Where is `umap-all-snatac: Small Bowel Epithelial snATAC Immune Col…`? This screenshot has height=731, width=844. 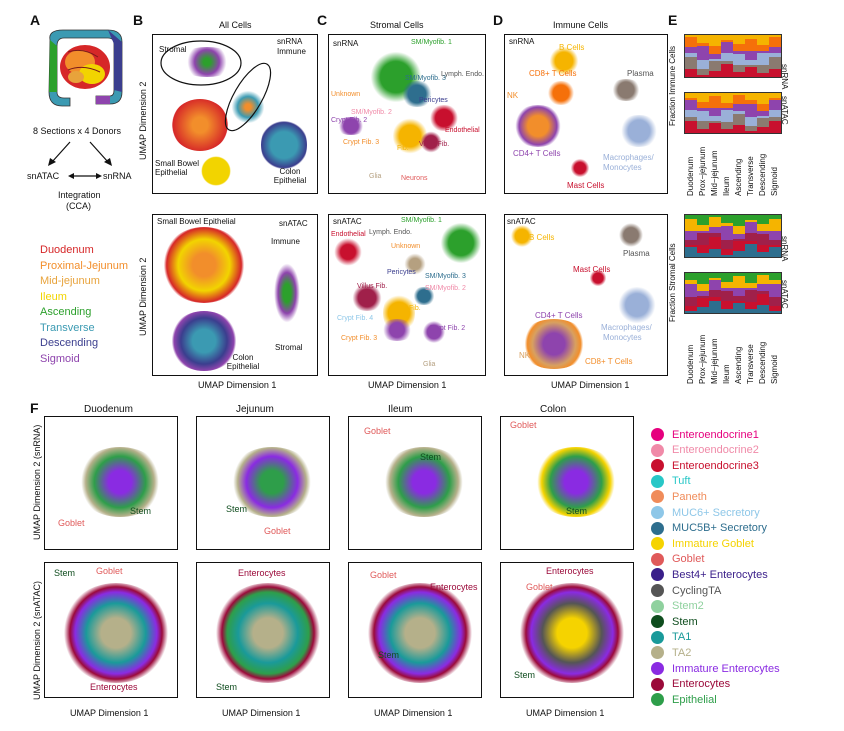 umap-all-snatac: Small Bowel Epithelial snATAC Immune Col… is located at coordinates (235, 295).